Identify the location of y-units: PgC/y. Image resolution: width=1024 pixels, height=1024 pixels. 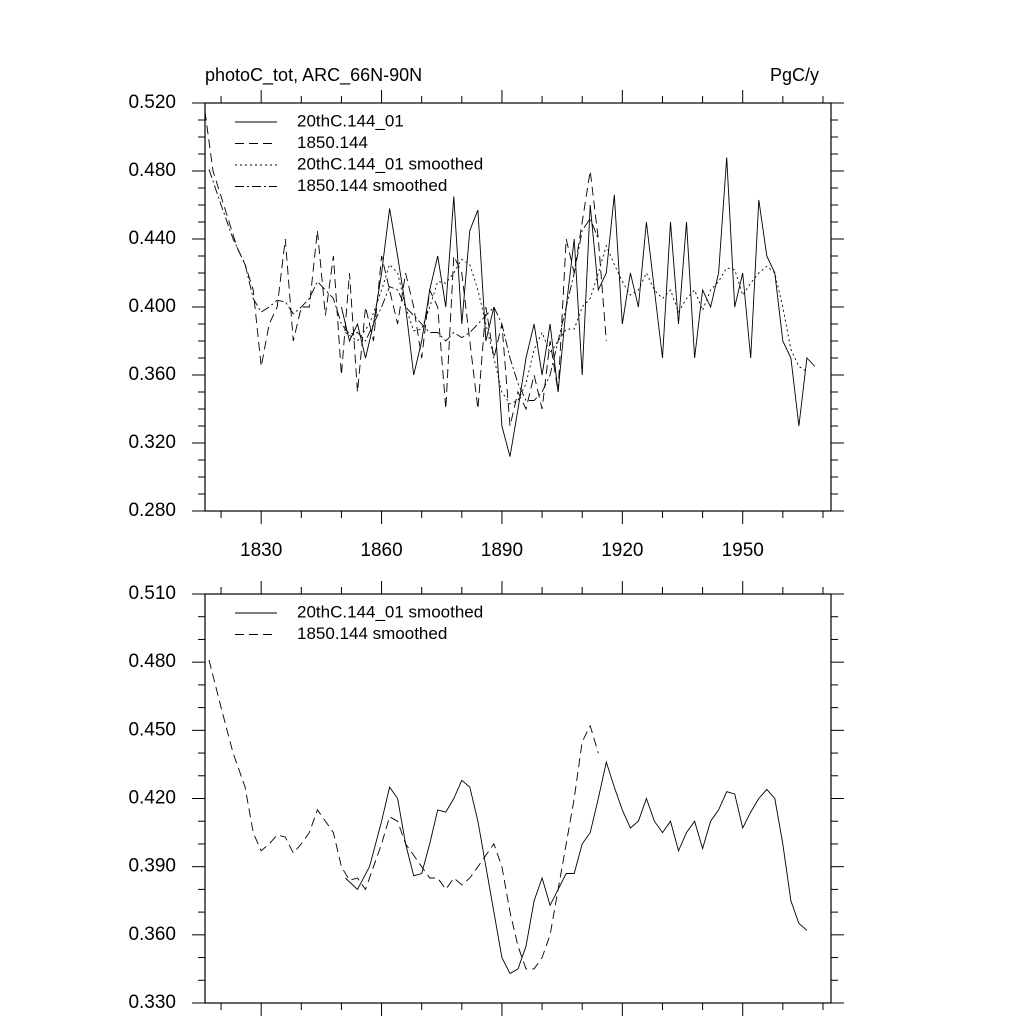
(794, 75).